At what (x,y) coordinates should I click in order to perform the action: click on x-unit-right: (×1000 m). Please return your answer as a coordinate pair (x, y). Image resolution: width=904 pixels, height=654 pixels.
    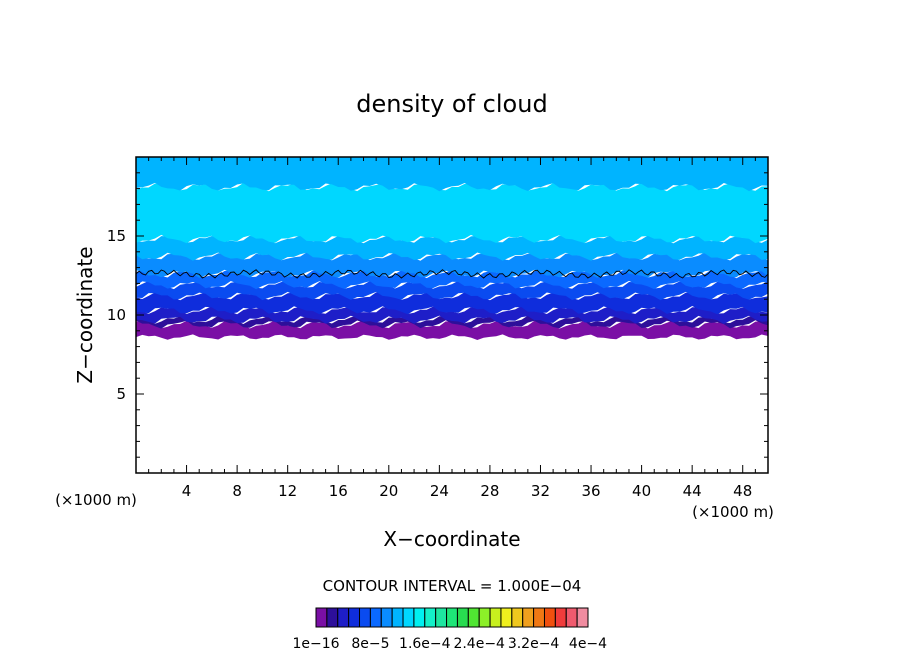
    Looking at the image, I should click on (733, 512).